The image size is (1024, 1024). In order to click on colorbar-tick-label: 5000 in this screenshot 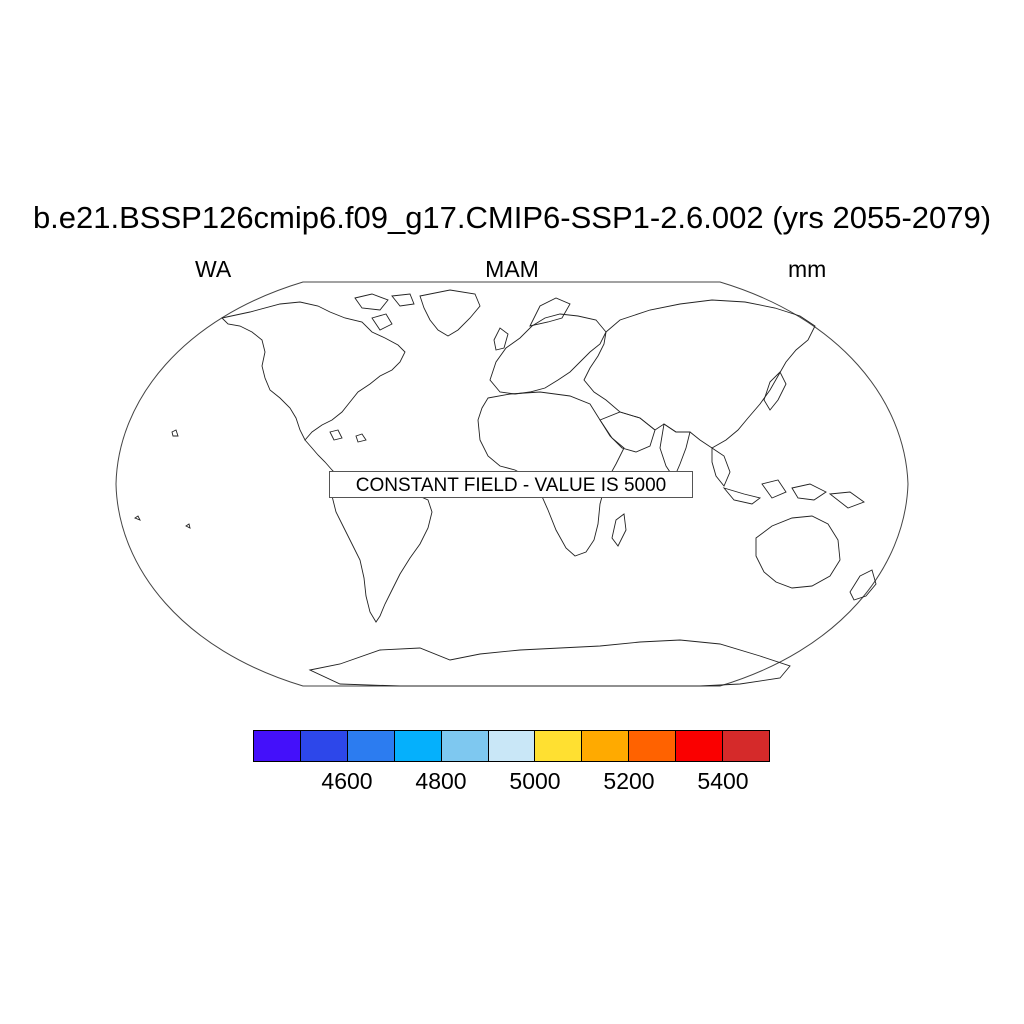, I will do `click(535, 781)`.